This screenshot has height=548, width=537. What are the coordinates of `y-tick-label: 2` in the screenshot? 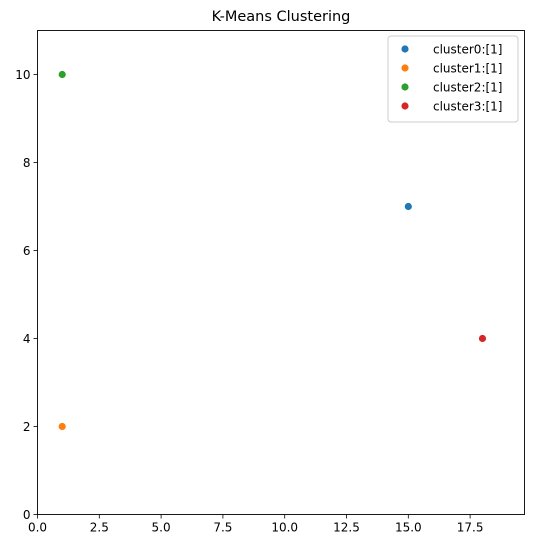 It's located at (27, 427).